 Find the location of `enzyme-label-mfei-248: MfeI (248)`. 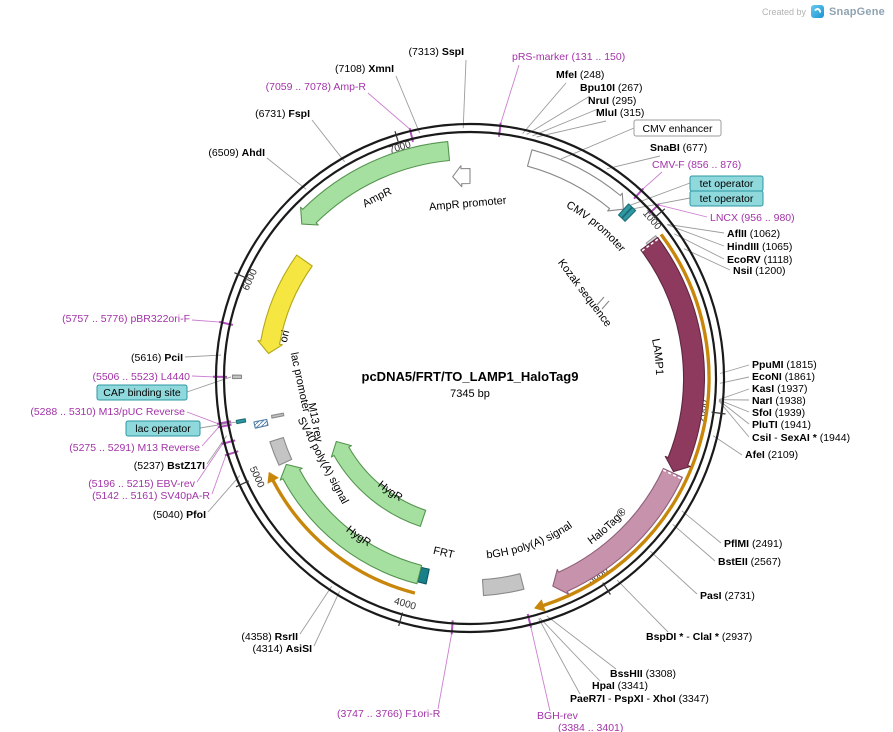

enzyme-label-mfei-248: MfeI (248) is located at coordinates (580, 75).